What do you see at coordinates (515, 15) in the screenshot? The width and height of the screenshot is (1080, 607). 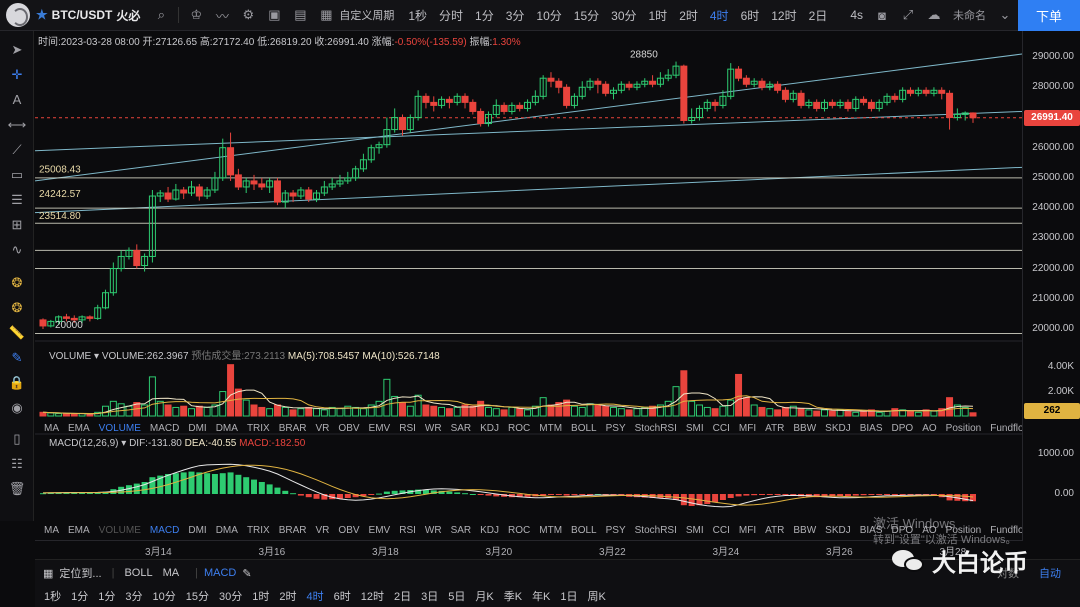 I see `period-tab-3: 3分` at bounding box center [515, 15].